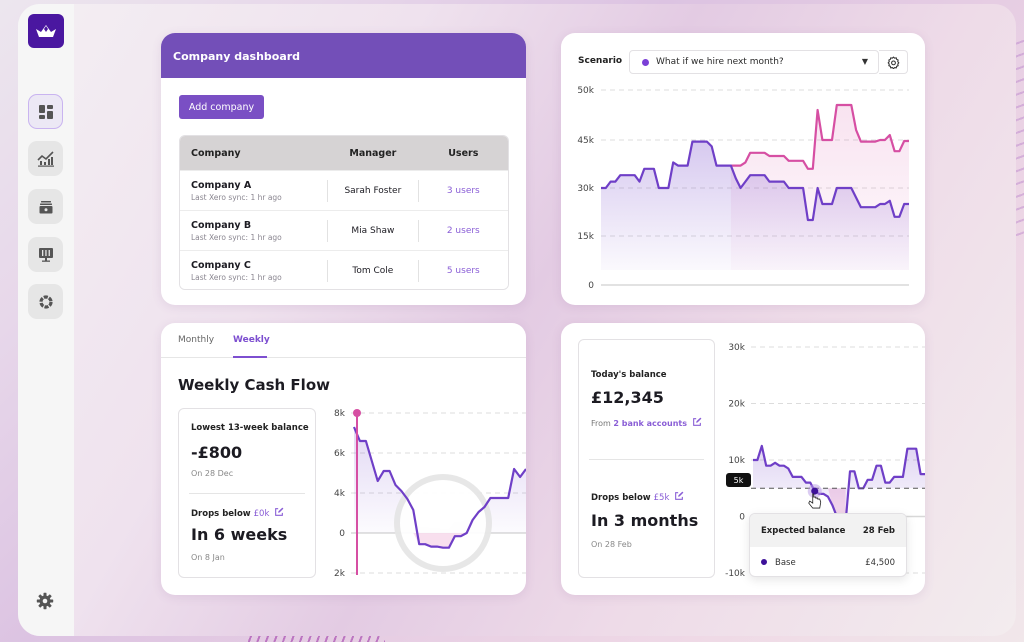  I want to click on background-decoration-bottom, so click(315, 637).